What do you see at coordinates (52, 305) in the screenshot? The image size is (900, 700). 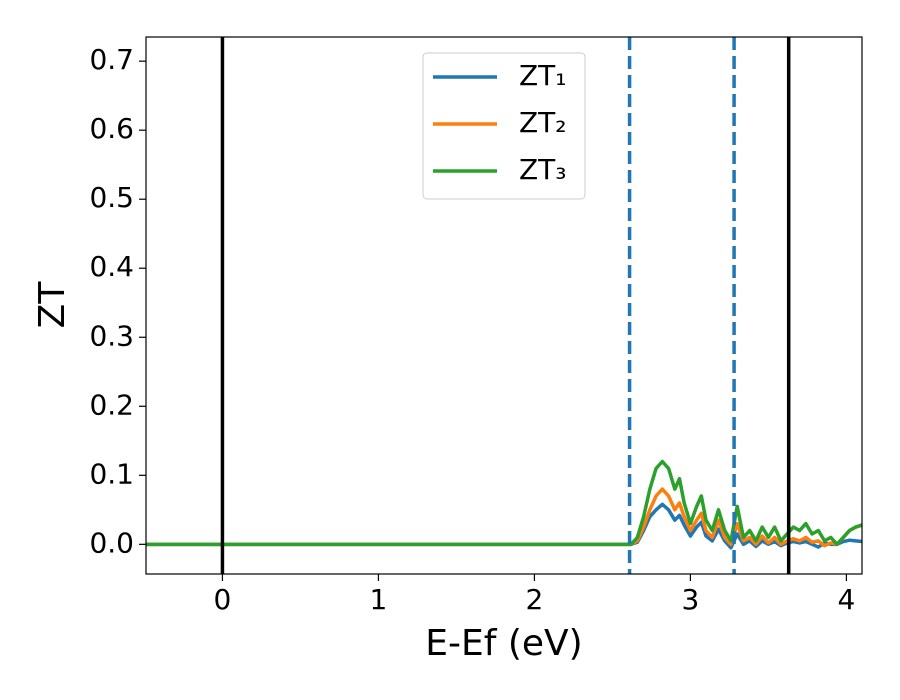 I see `y-axis-label: ZT` at bounding box center [52, 305].